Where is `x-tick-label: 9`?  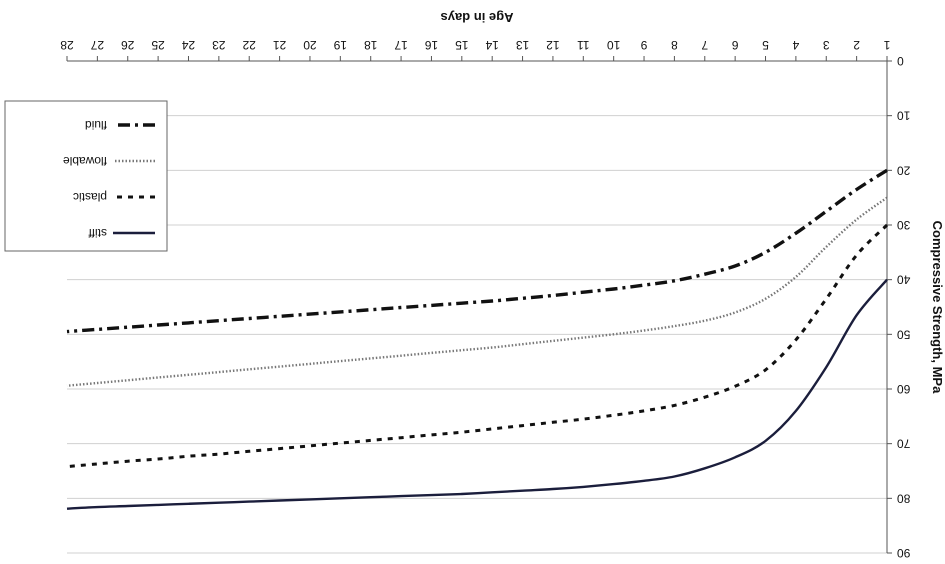
x-tick-label: 9 is located at coordinates (643, 45).